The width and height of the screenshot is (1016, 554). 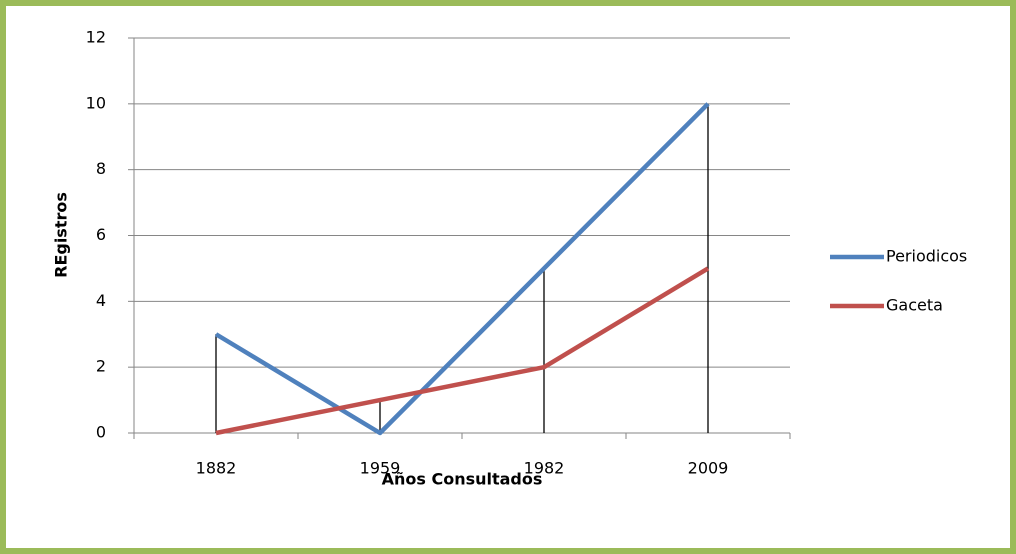 I want to click on y-tick-label: 8, so click(x=101, y=168).